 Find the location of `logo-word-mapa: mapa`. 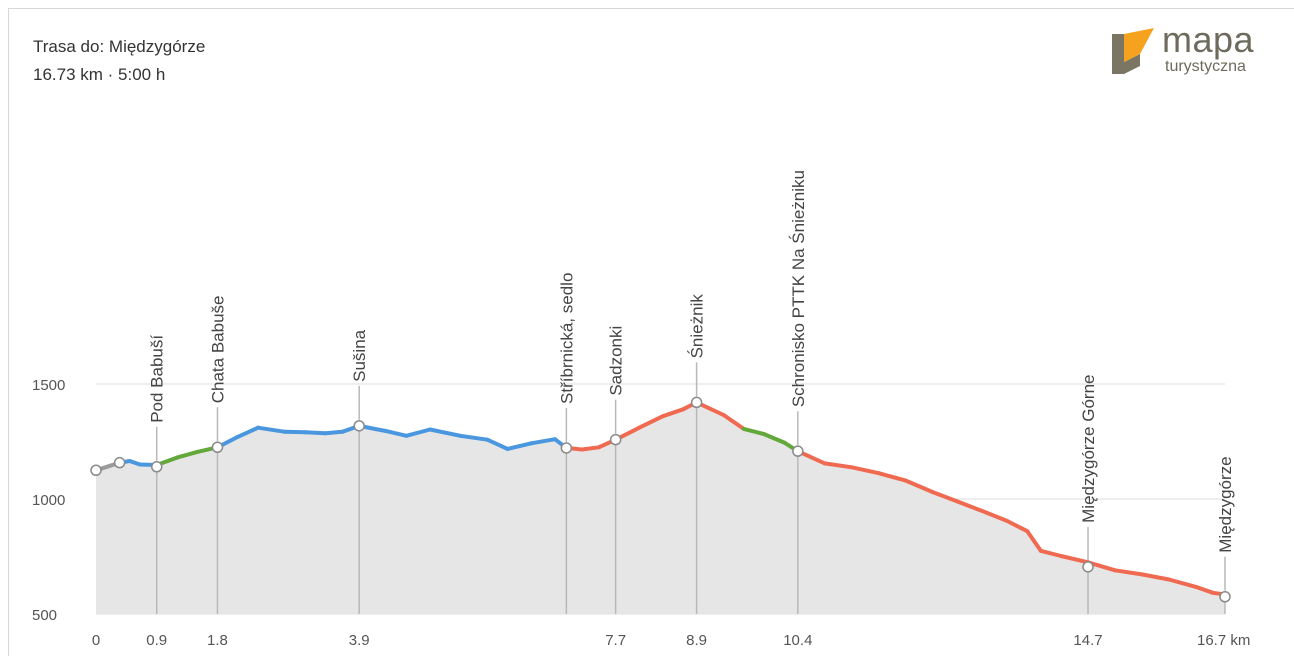

logo-word-mapa: mapa is located at coordinates (1208, 39).